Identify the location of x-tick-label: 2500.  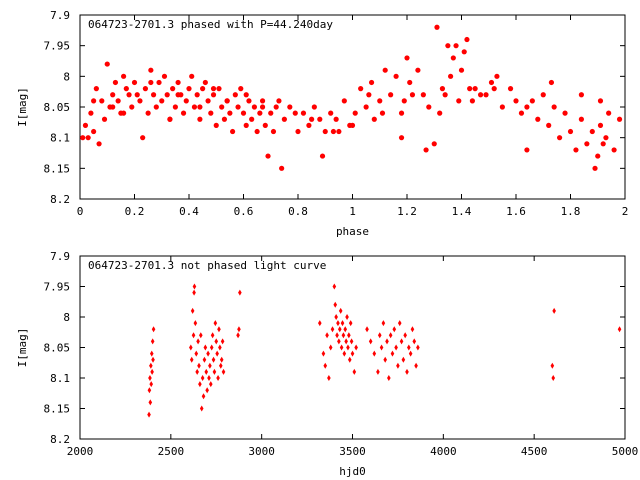
(171, 451).